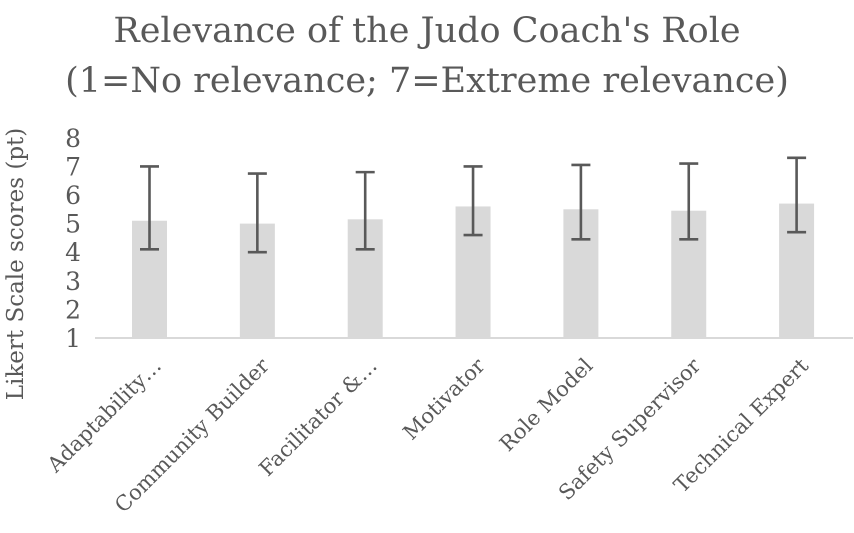 This screenshot has width=854, height=533. What do you see at coordinates (73, 138) in the screenshot?
I see `y-tick-label: 8` at bounding box center [73, 138].